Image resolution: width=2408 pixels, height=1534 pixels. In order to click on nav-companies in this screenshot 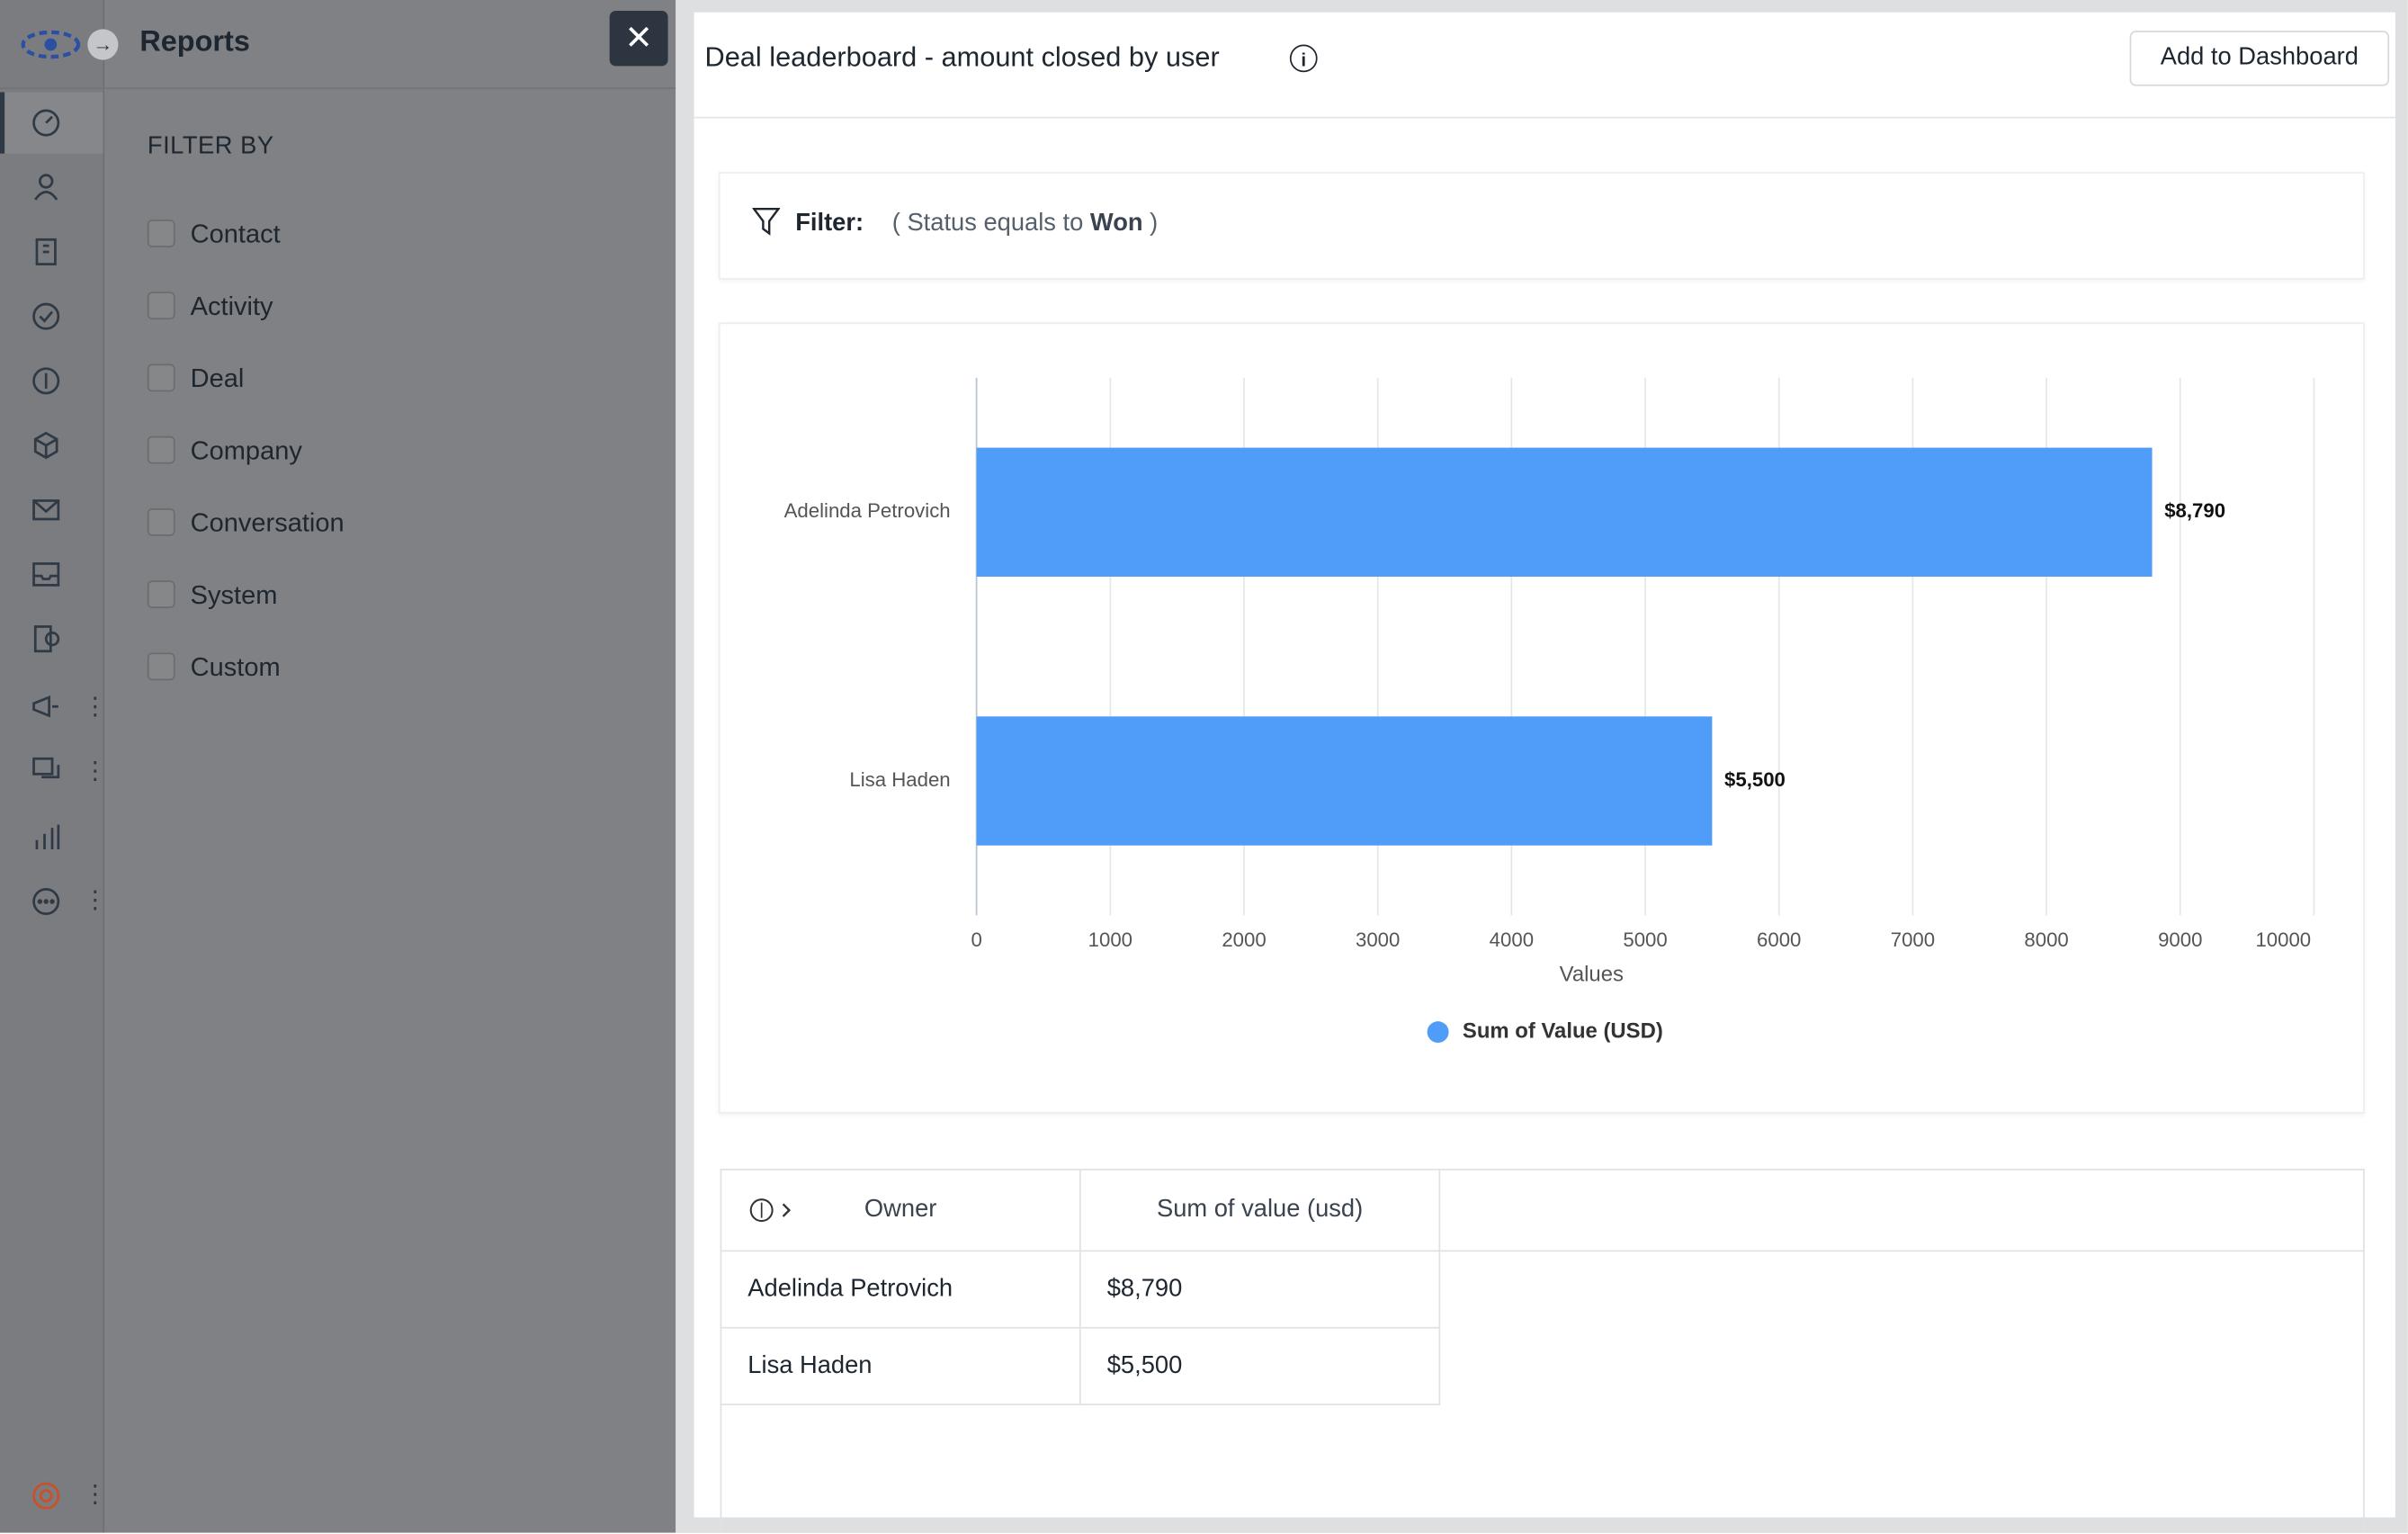, I will do `click(46, 252)`.